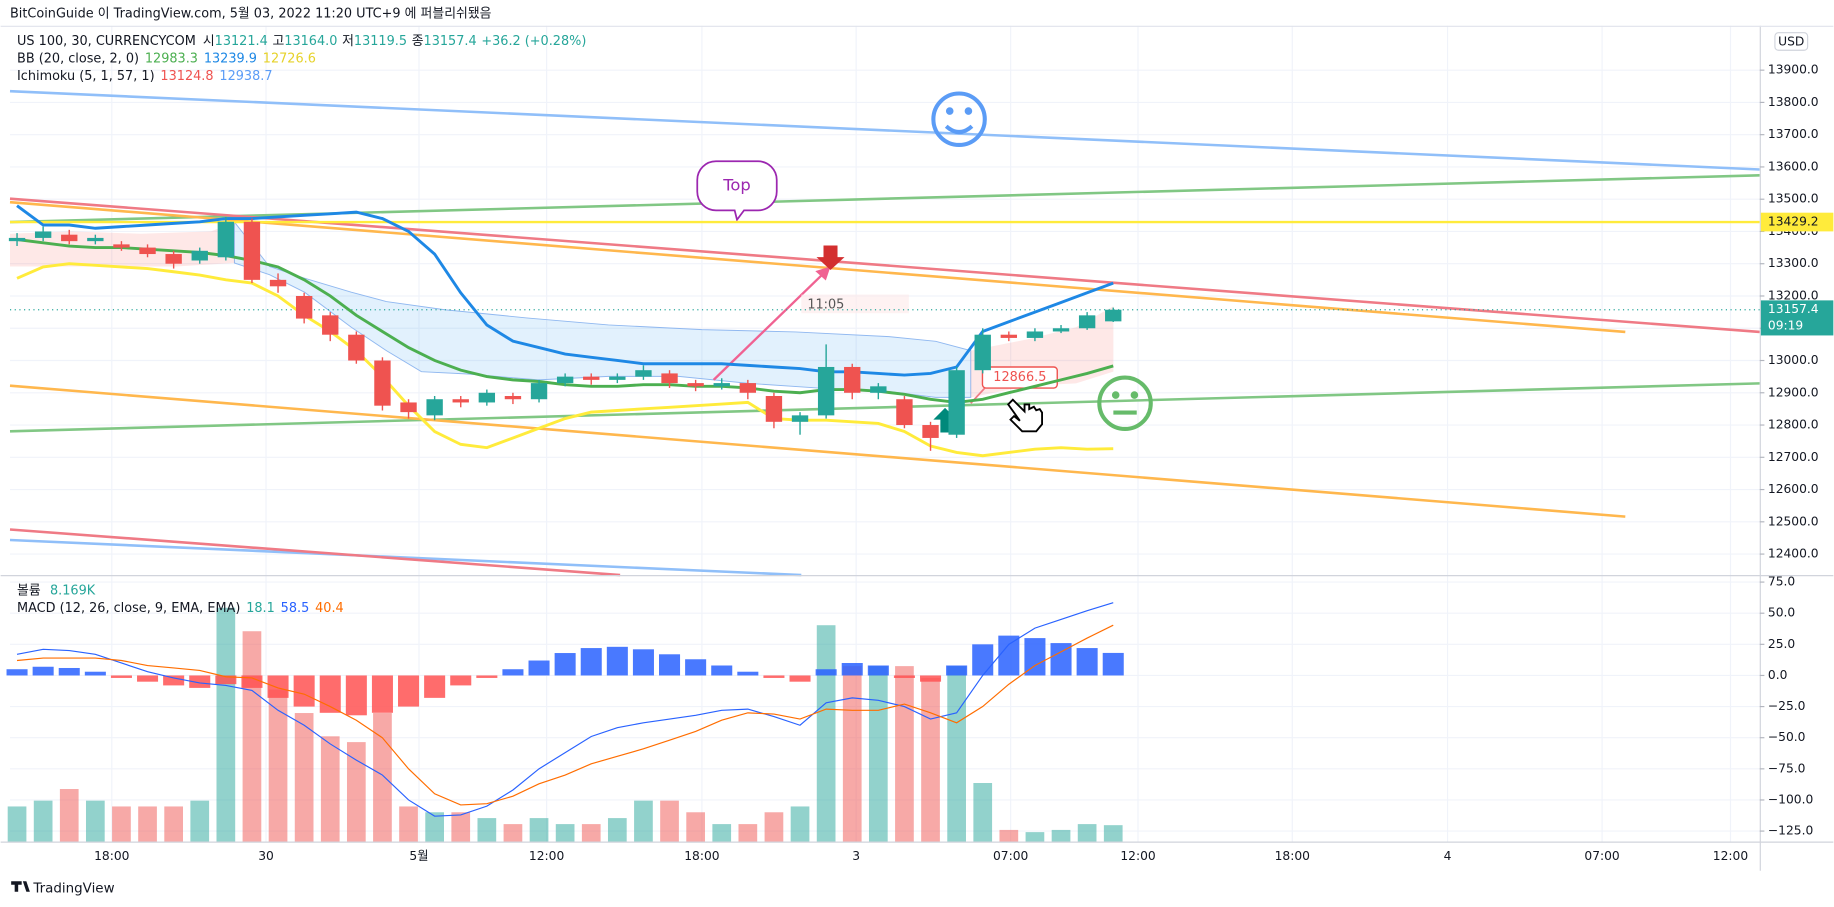 The height and width of the screenshot is (907, 1834). Describe the element at coordinates (260, 607) in the screenshot. I see `macd-value: 18.1` at that location.